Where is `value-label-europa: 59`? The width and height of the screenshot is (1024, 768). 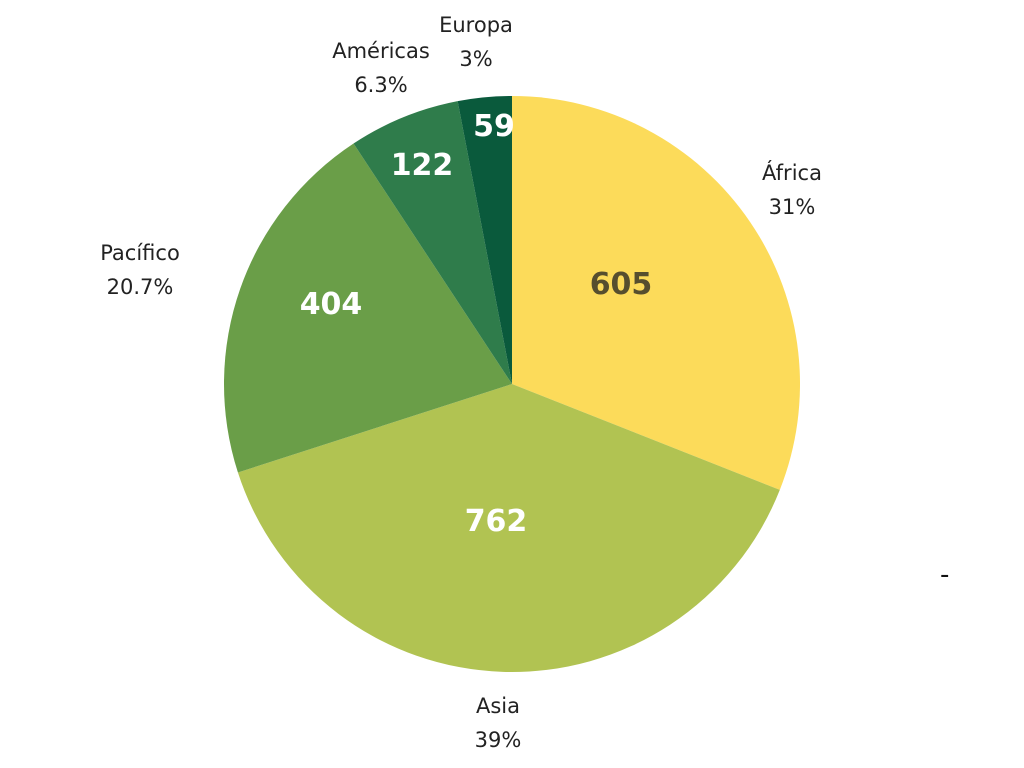
value-label-europa: 59 is located at coordinates (494, 126).